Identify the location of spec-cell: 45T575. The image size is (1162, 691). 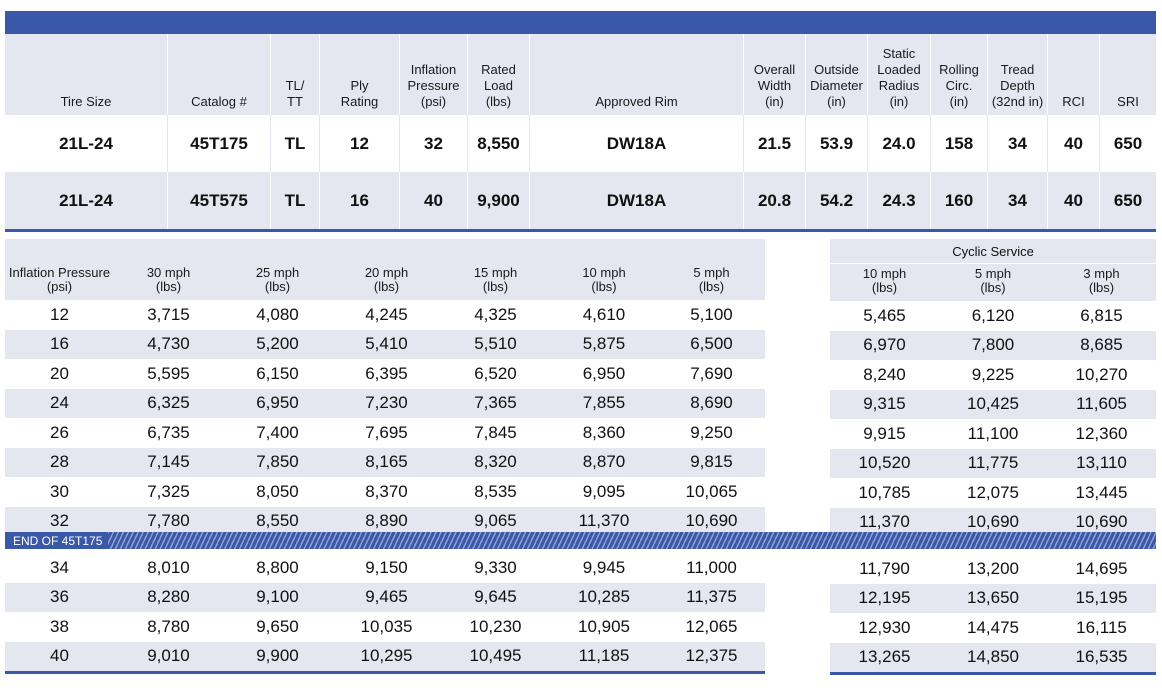
(219, 200).